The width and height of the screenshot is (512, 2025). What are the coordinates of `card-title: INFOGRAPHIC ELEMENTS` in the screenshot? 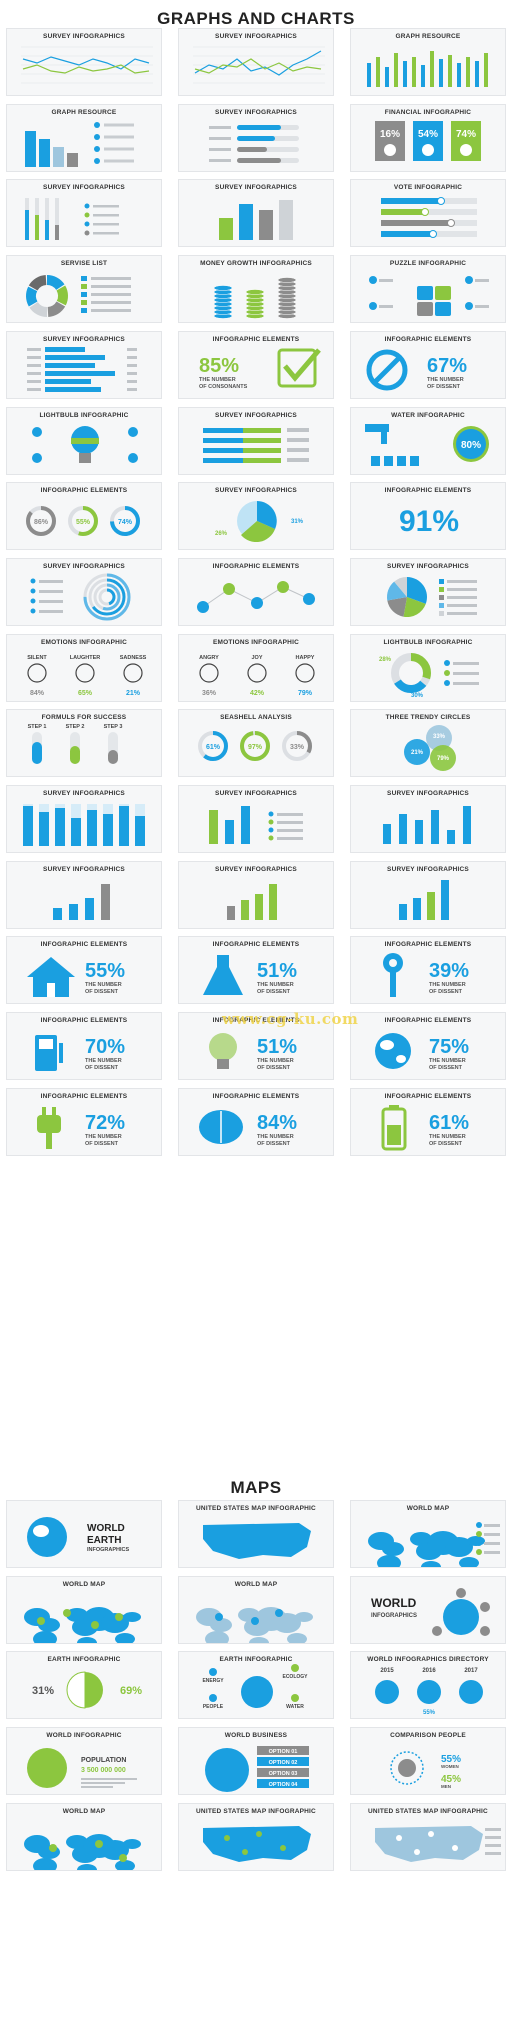 It's located at (256, 1021).